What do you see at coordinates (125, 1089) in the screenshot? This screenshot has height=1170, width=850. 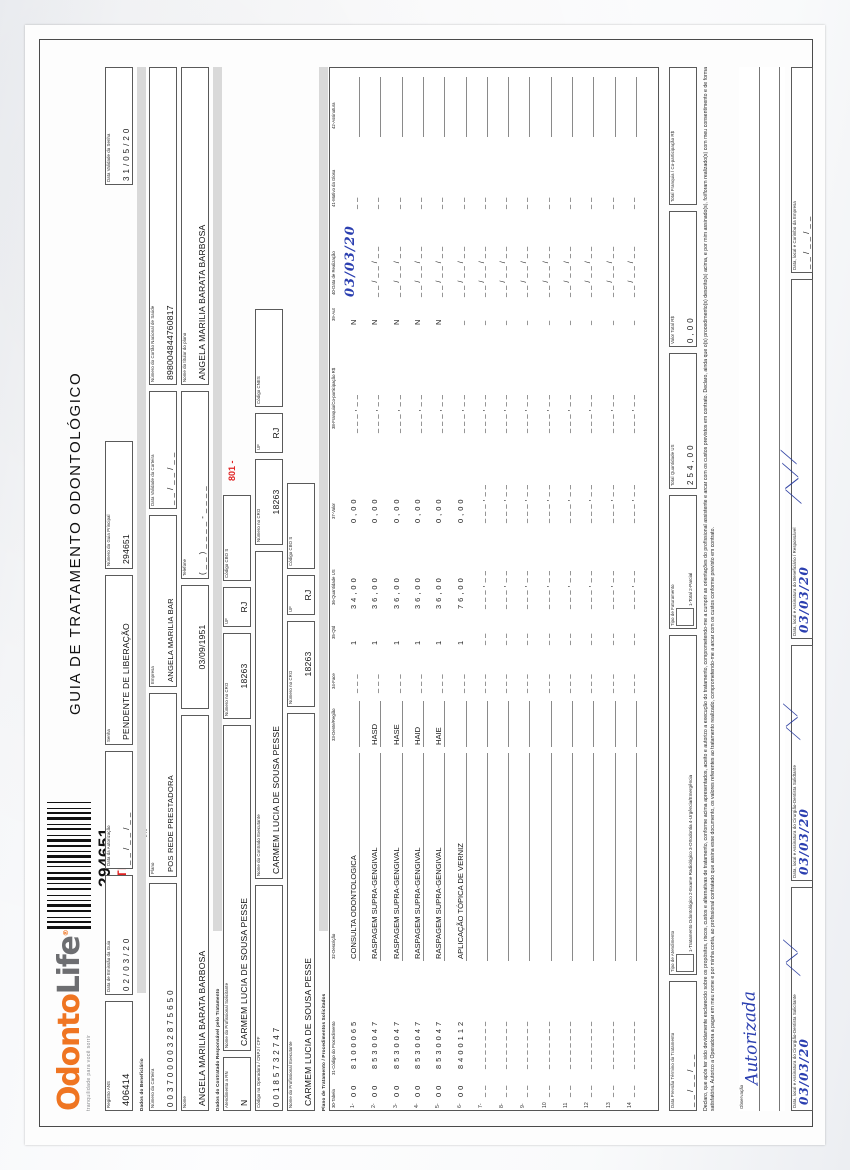 I see `field-registro-ans-value: 406414` at bounding box center [125, 1089].